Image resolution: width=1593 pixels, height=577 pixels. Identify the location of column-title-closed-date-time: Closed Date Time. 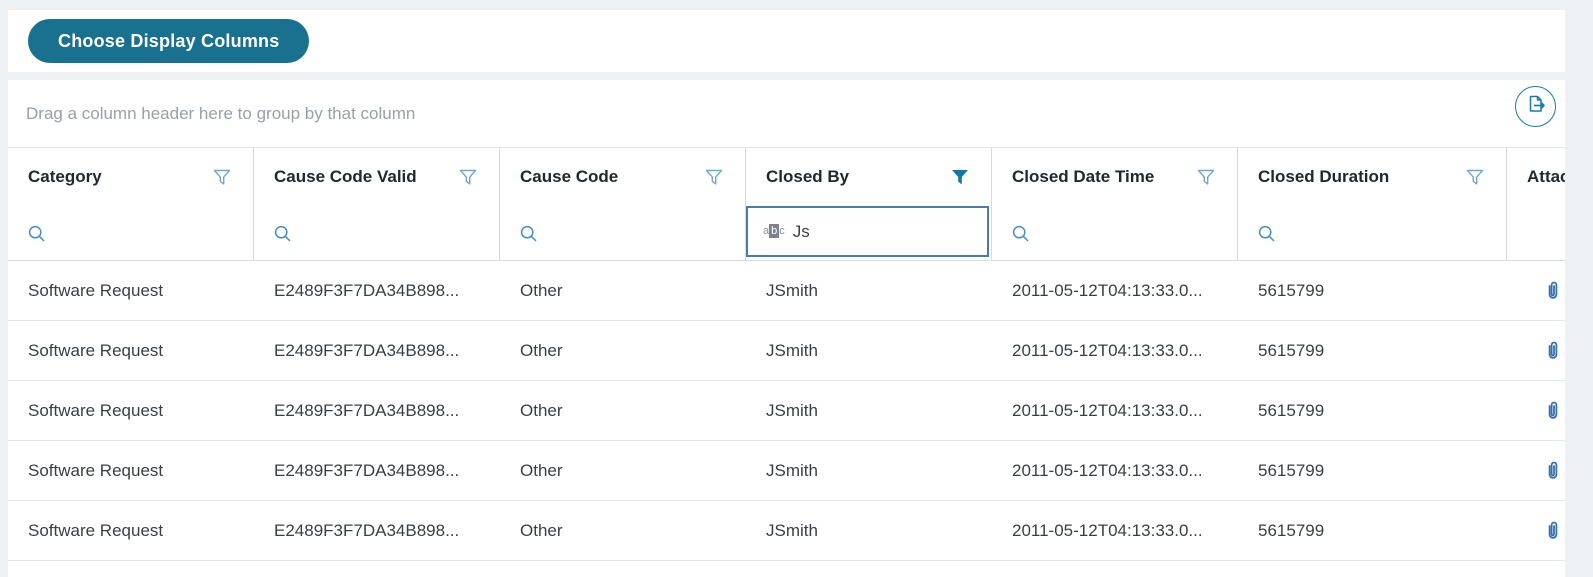
(1114, 177).